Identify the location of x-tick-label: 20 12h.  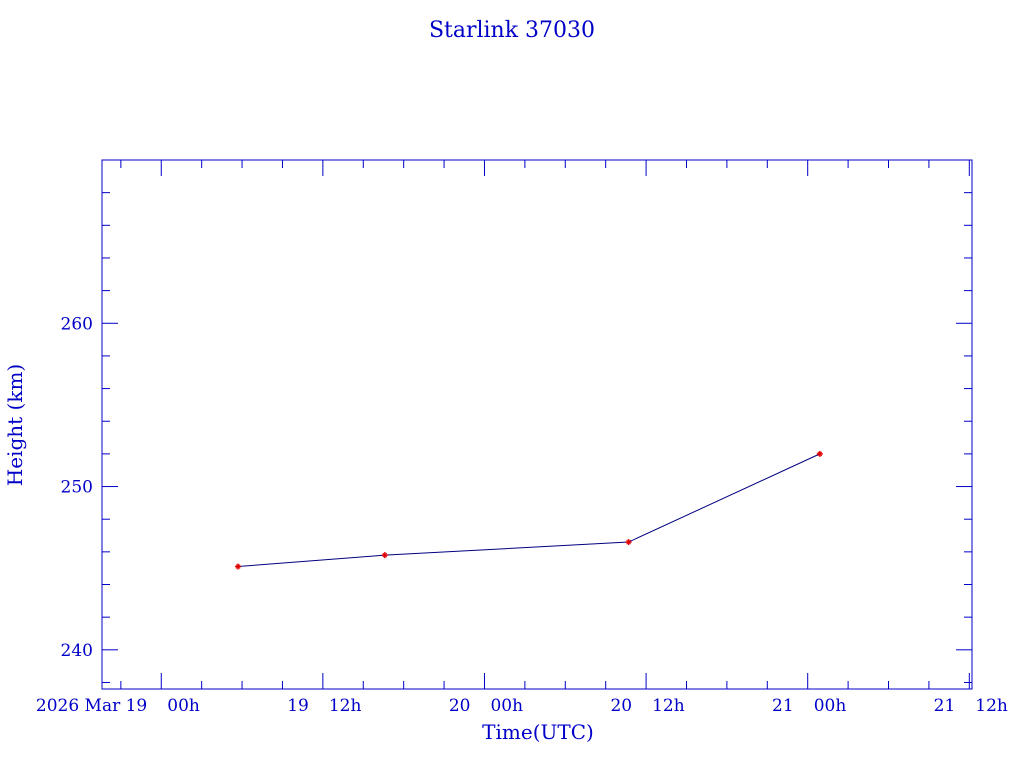
(647, 706).